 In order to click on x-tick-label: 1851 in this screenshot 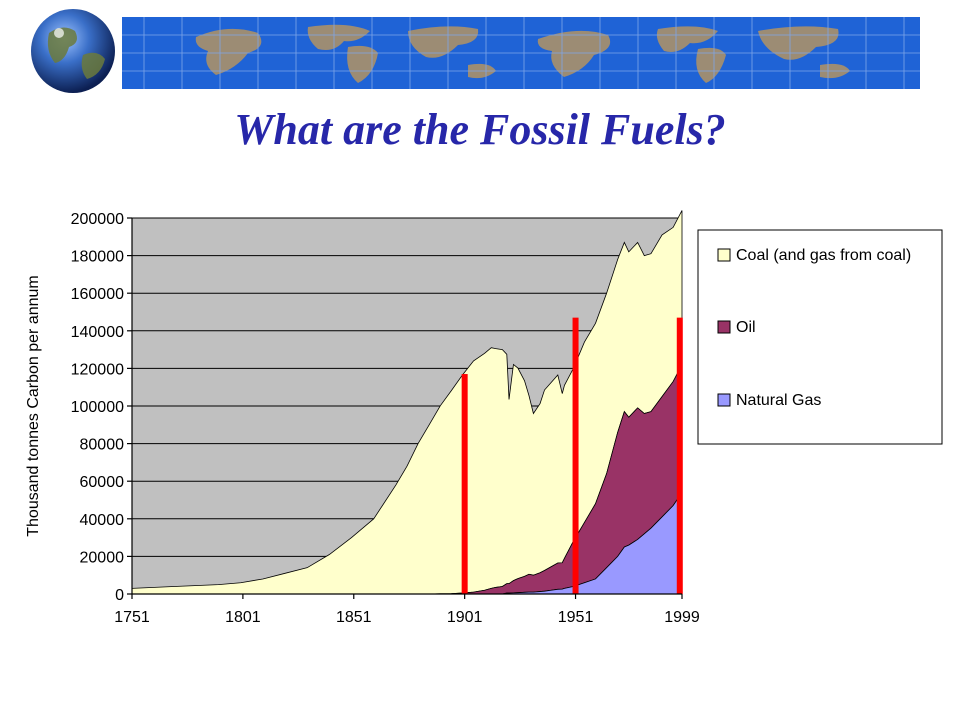, I will do `click(354, 617)`.